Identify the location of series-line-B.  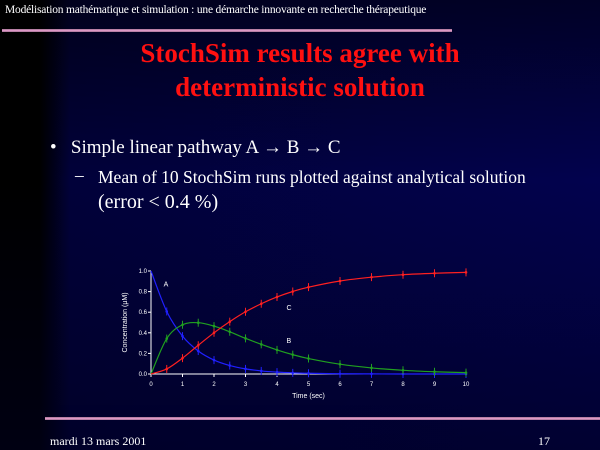
(308, 348).